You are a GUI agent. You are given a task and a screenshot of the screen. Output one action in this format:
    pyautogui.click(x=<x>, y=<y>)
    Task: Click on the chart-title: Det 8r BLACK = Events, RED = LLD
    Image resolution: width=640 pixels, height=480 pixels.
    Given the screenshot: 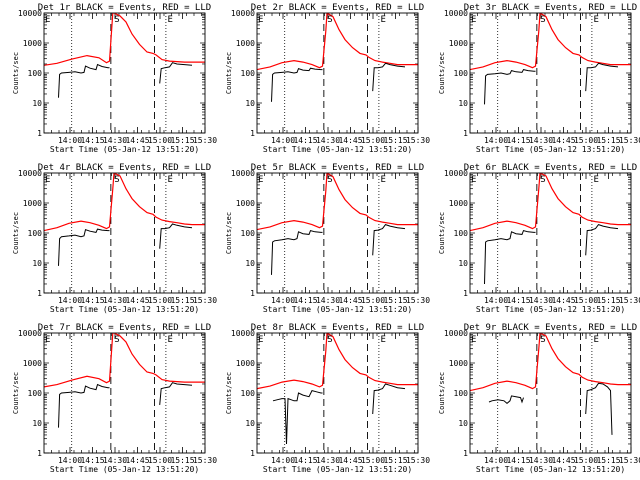 What is the action you would take?
    pyautogui.click(x=337, y=328)
    